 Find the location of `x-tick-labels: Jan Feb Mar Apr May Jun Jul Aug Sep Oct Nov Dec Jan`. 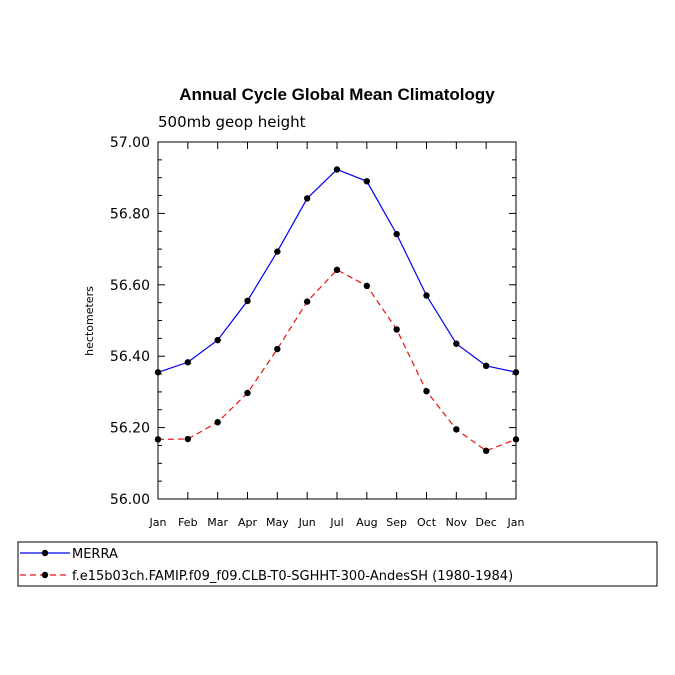

x-tick-labels: Jan Feb Mar Apr May Jun Jul Aug Sep Oct Nov Dec Jan is located at coordinates (337, 522).